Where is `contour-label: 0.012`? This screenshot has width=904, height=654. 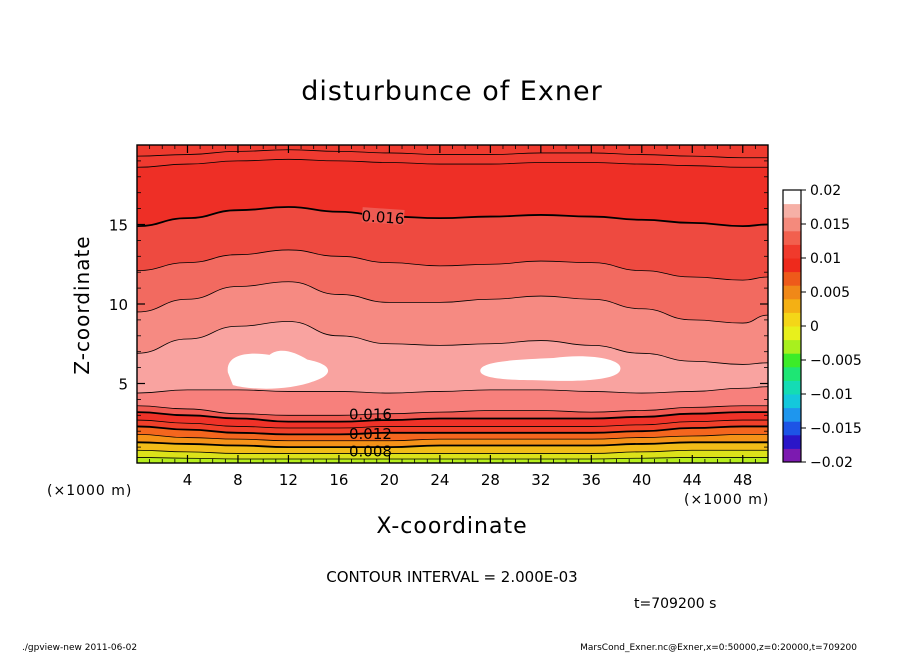 contour-label: 0.012 is located at coordinates (370, 434).